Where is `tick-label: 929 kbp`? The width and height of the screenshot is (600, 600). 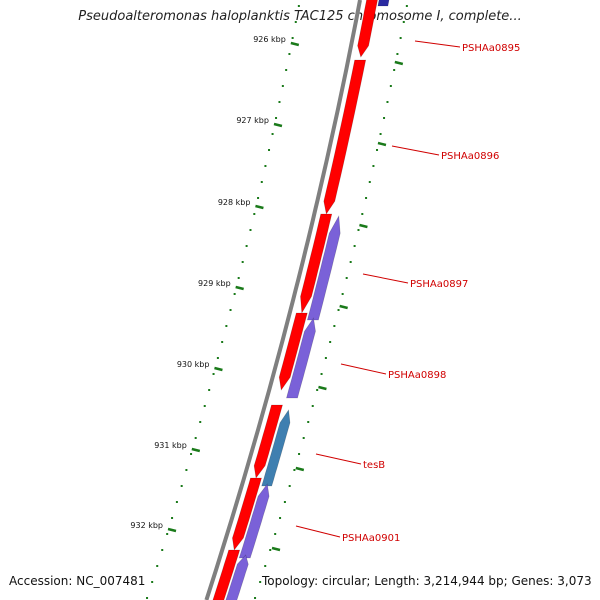
tick-label: 929 kbp is located at coordinates (214, 283).